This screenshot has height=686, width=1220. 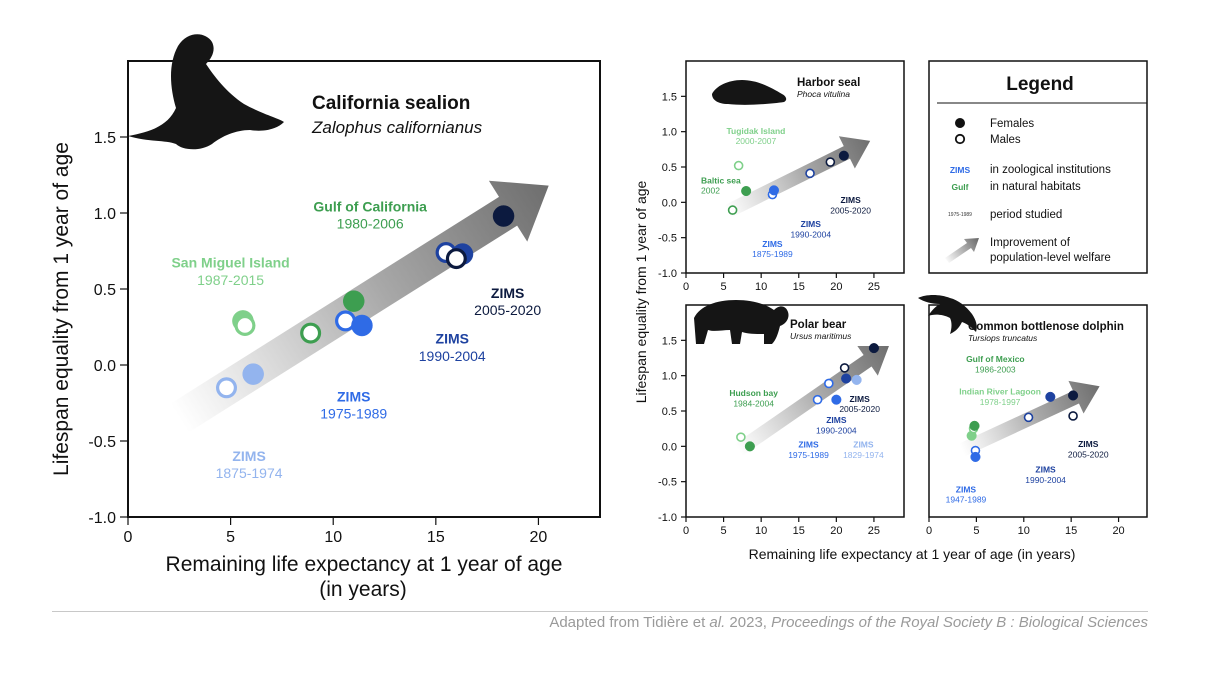 I want to click on group-label-name: Gulf of Mexico, so click(x=995, y=359).